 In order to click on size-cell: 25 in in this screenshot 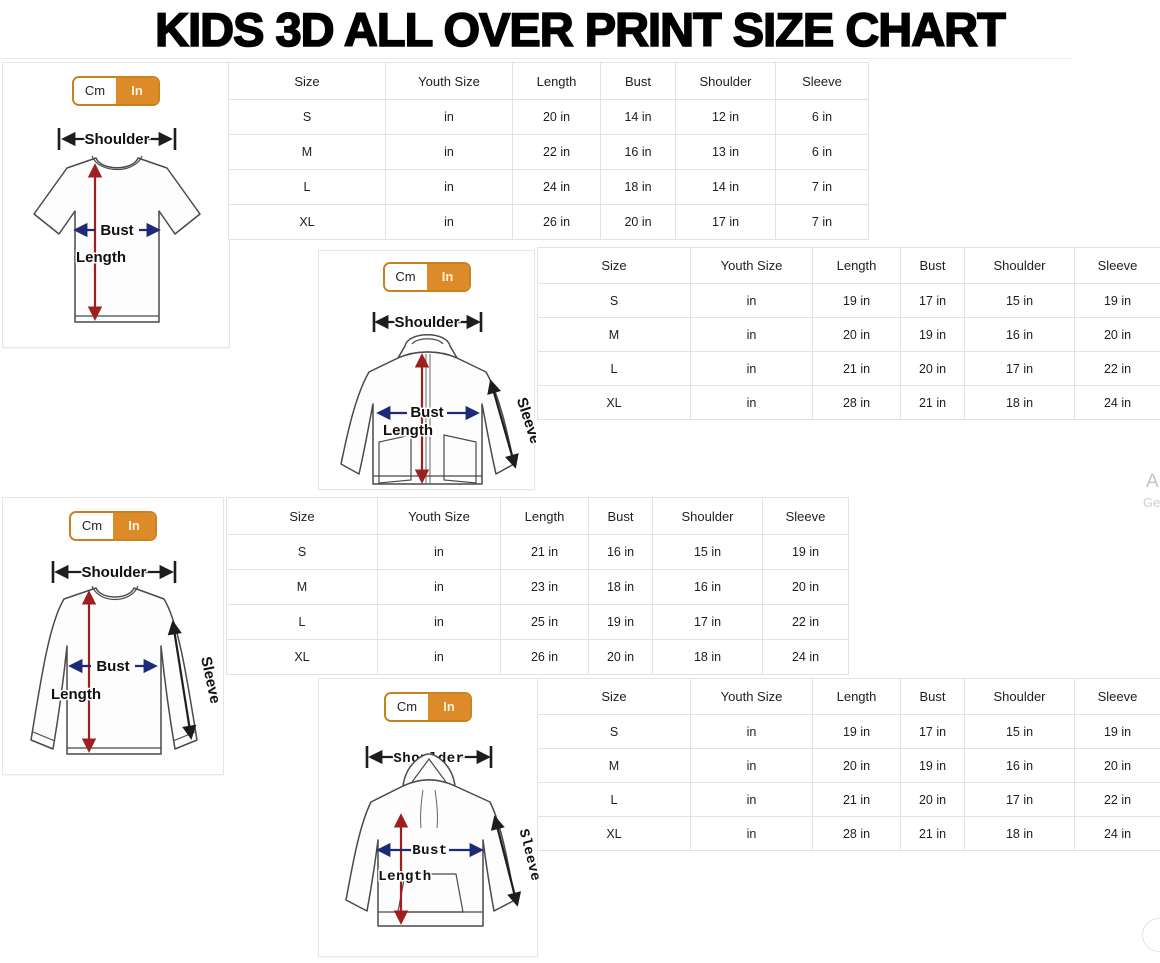, I will do `click(544, 622)`.